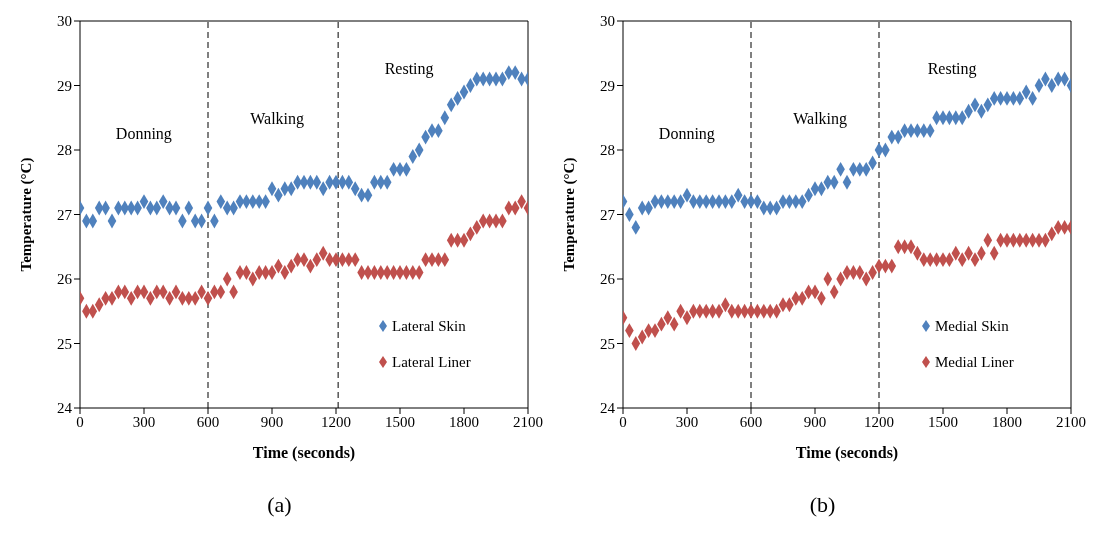 This screenshot has height=542, width=1102. What do you see at coordinates (822, 505) in the screenshot?
I see `text: (b)` at bounding box center [822, 505].